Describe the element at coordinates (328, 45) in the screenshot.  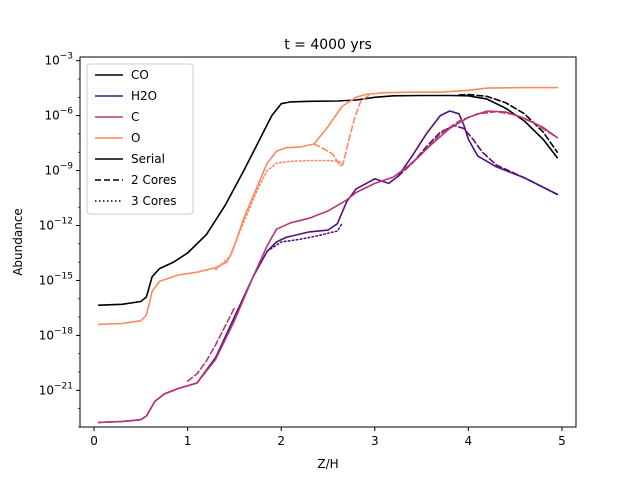
I see `chart-title: t = 4000 yrs` at that location.